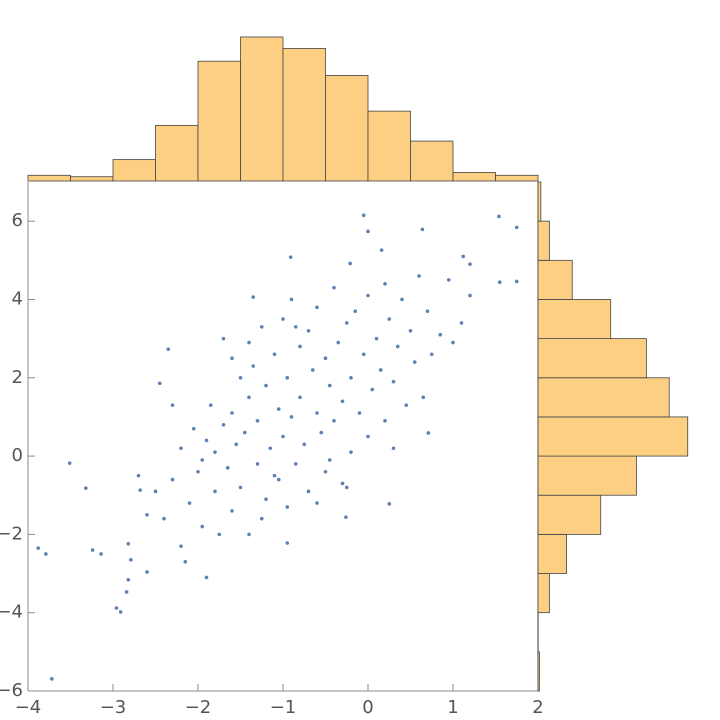 The width and height of the screenshot is (720, 720). What do you see at coordinates (283, 707) in the screenshot?
I see `x-tick-label: −1` at bounding box center [283, 707].